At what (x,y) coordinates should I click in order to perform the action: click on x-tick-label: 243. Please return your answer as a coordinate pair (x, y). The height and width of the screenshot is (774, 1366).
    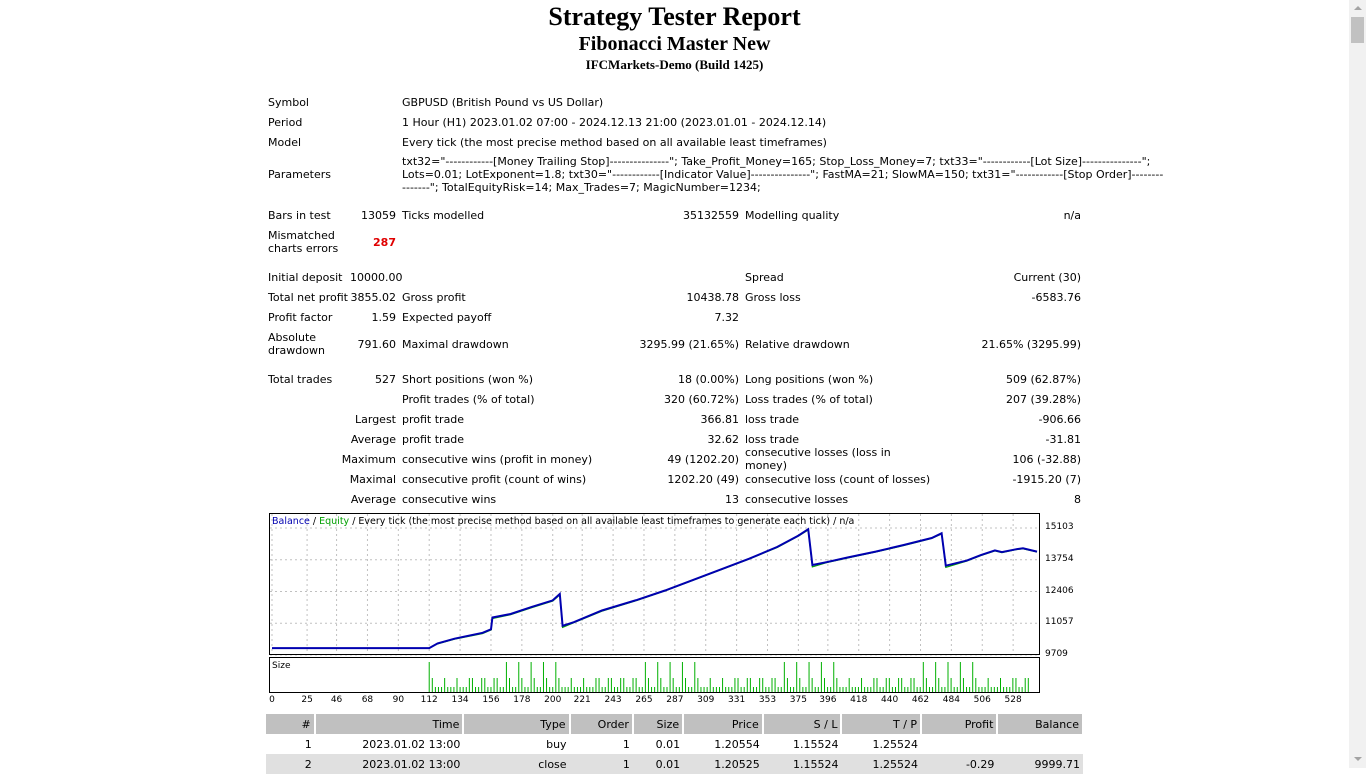
    Looking at the image, I should click on (613, 700).